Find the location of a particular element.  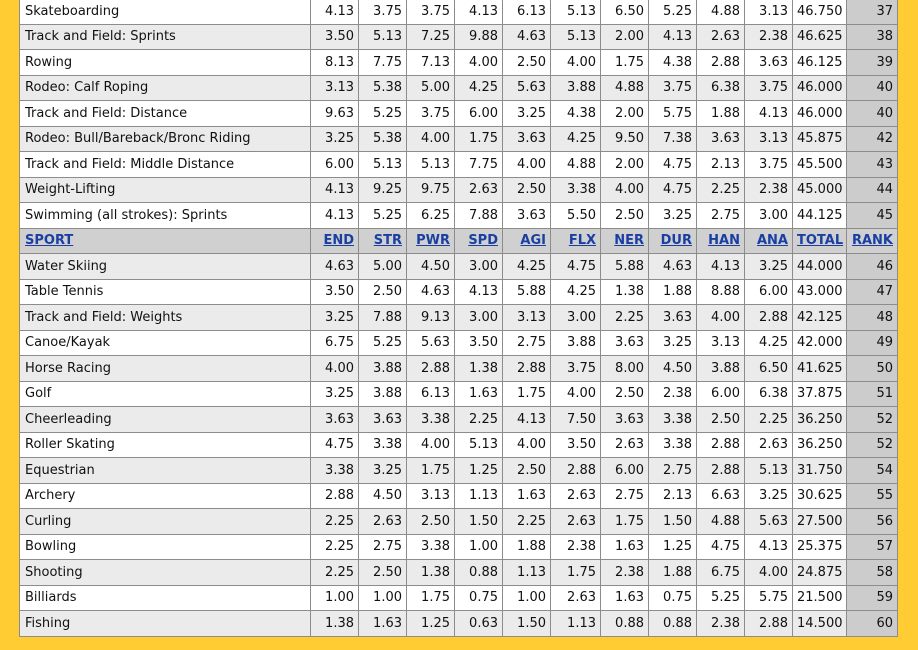

header-flx-link: FLX is located at coordinates (575, 240).